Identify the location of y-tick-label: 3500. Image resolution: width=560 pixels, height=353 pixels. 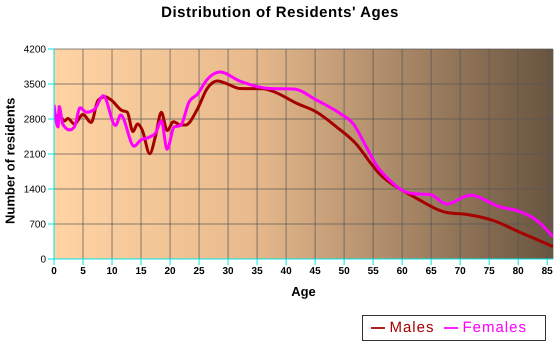
(35, 85).